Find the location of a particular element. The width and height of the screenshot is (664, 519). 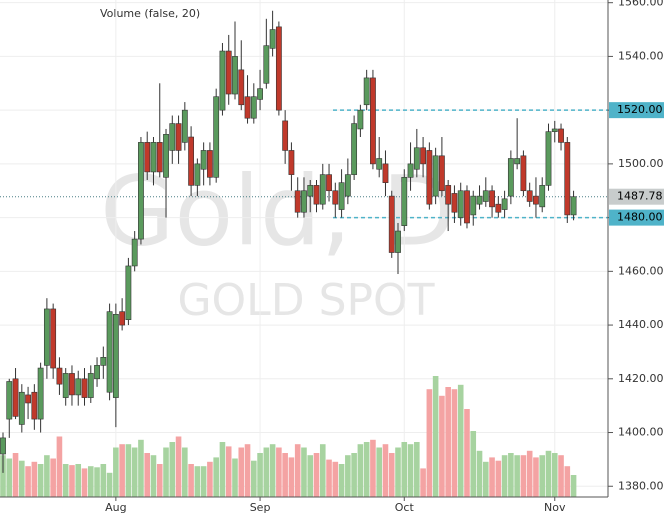

last-price-label: 1487.78 is located at coordinates (640, 196).